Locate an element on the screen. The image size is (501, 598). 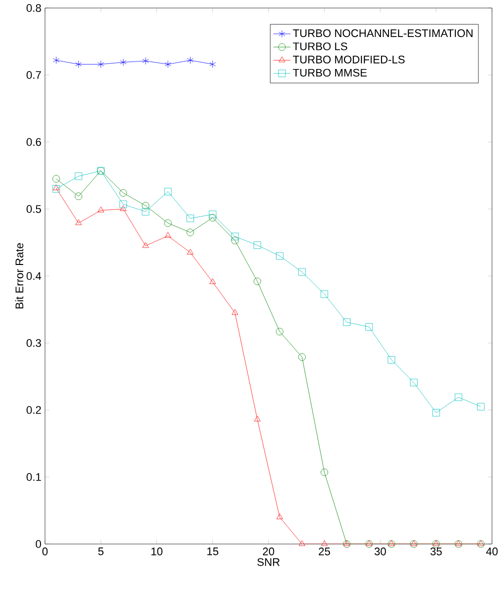
y-tick-label: 0.3 is located at coordinates (33, 343).